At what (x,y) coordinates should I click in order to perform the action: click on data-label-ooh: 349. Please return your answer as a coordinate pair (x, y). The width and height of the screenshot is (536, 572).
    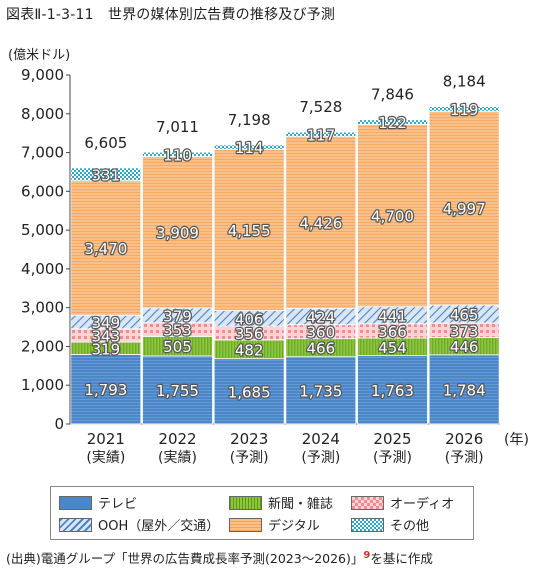
    Looking at the image, I should click on (106, 323).